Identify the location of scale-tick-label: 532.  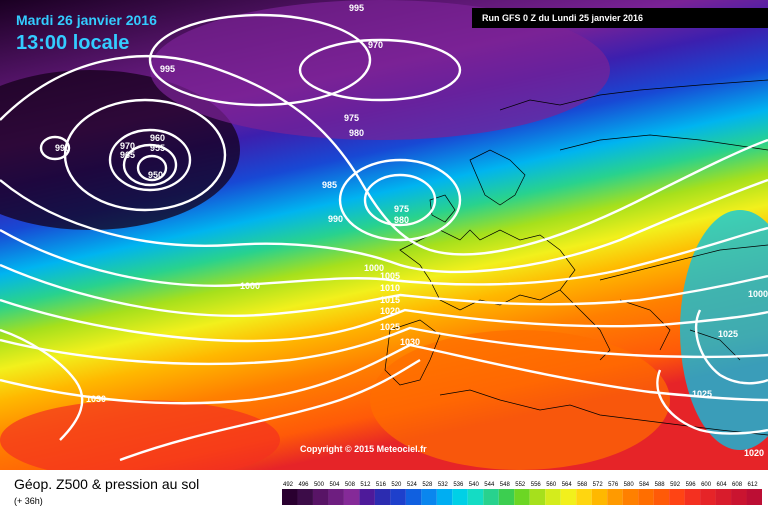
(443, 485).